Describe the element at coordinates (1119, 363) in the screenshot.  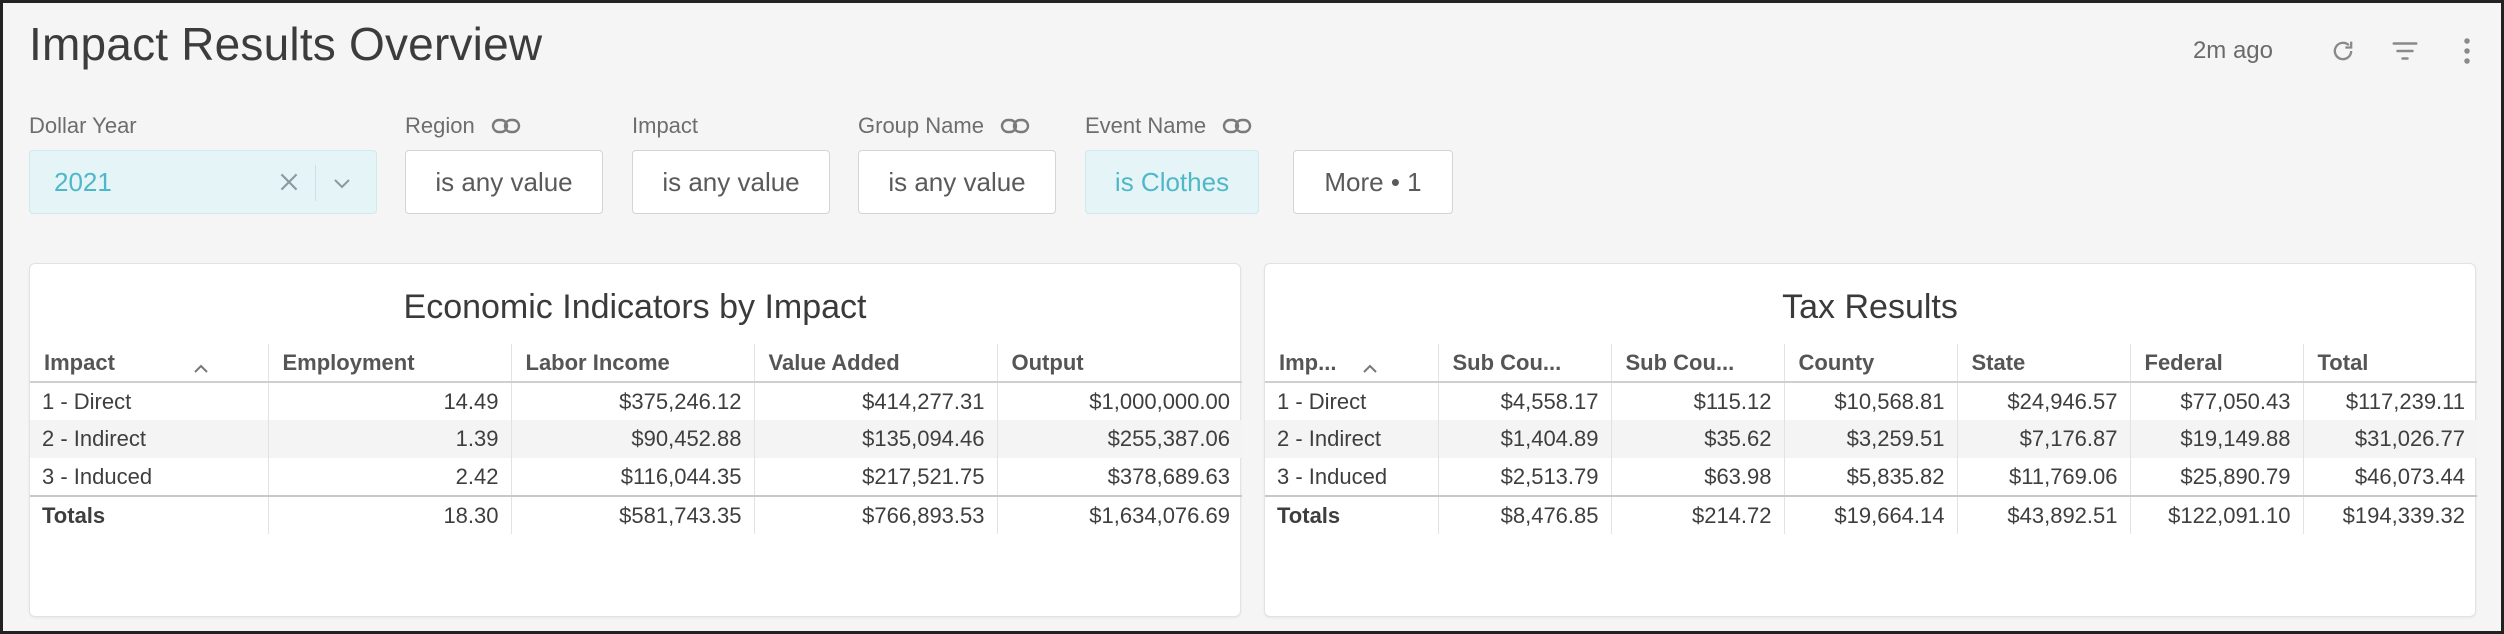
I see `column-header: Output` at that location.